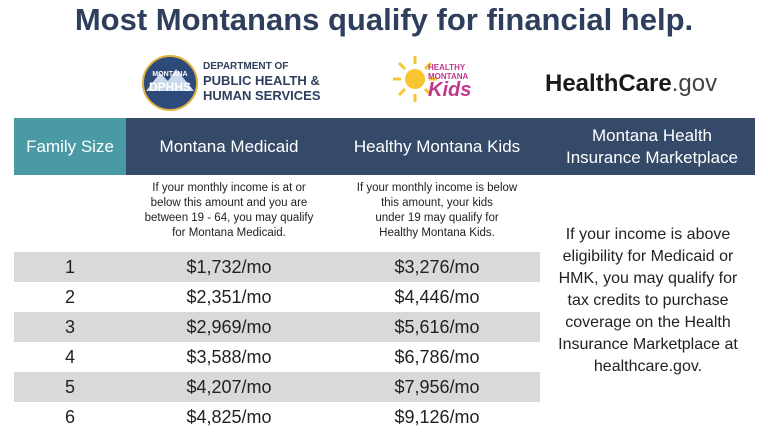  What do you see at coordinates (246, 66) in the screenshot?
I see `dphhs-line: DEPARTMENT OF` at bounding box center [246, 66].